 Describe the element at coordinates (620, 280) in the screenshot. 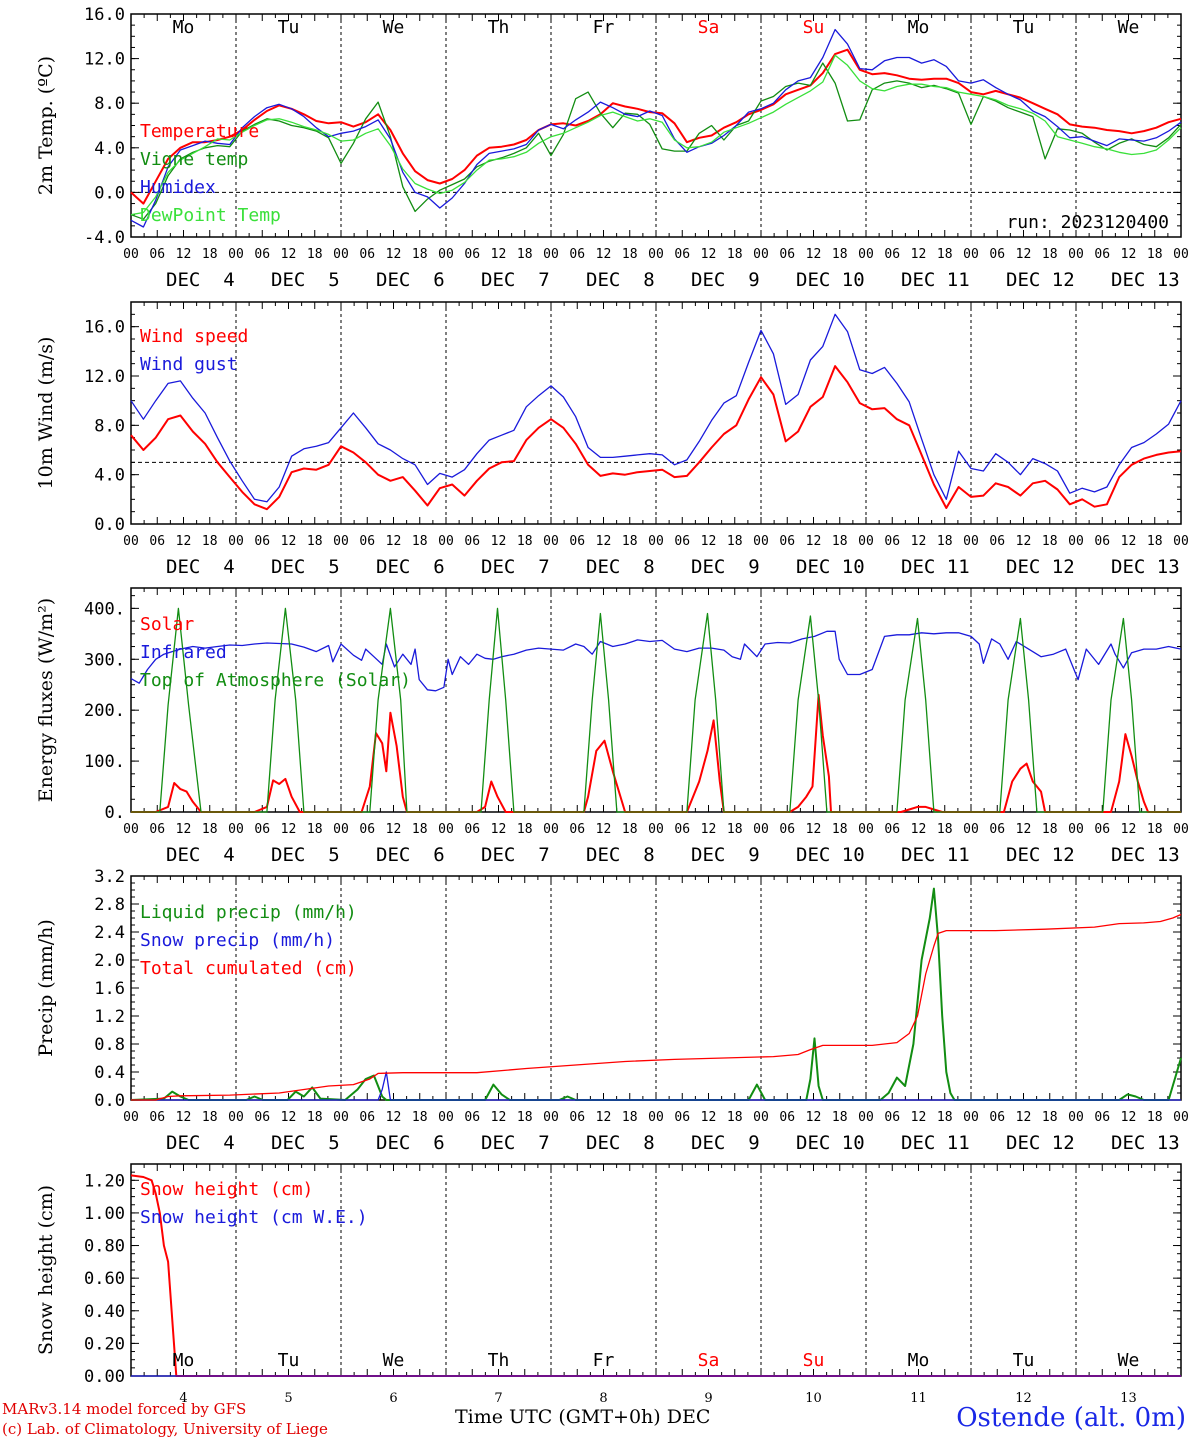

I see `date-label: DEC 8` at that location.